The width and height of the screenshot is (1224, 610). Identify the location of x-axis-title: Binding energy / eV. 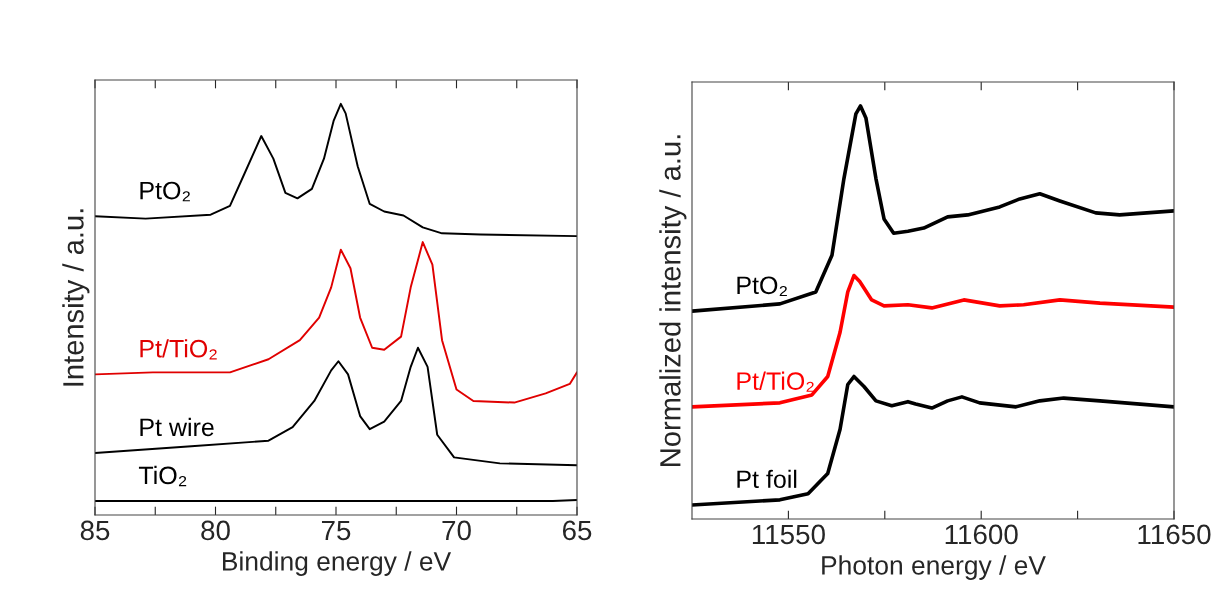
(337, 563).